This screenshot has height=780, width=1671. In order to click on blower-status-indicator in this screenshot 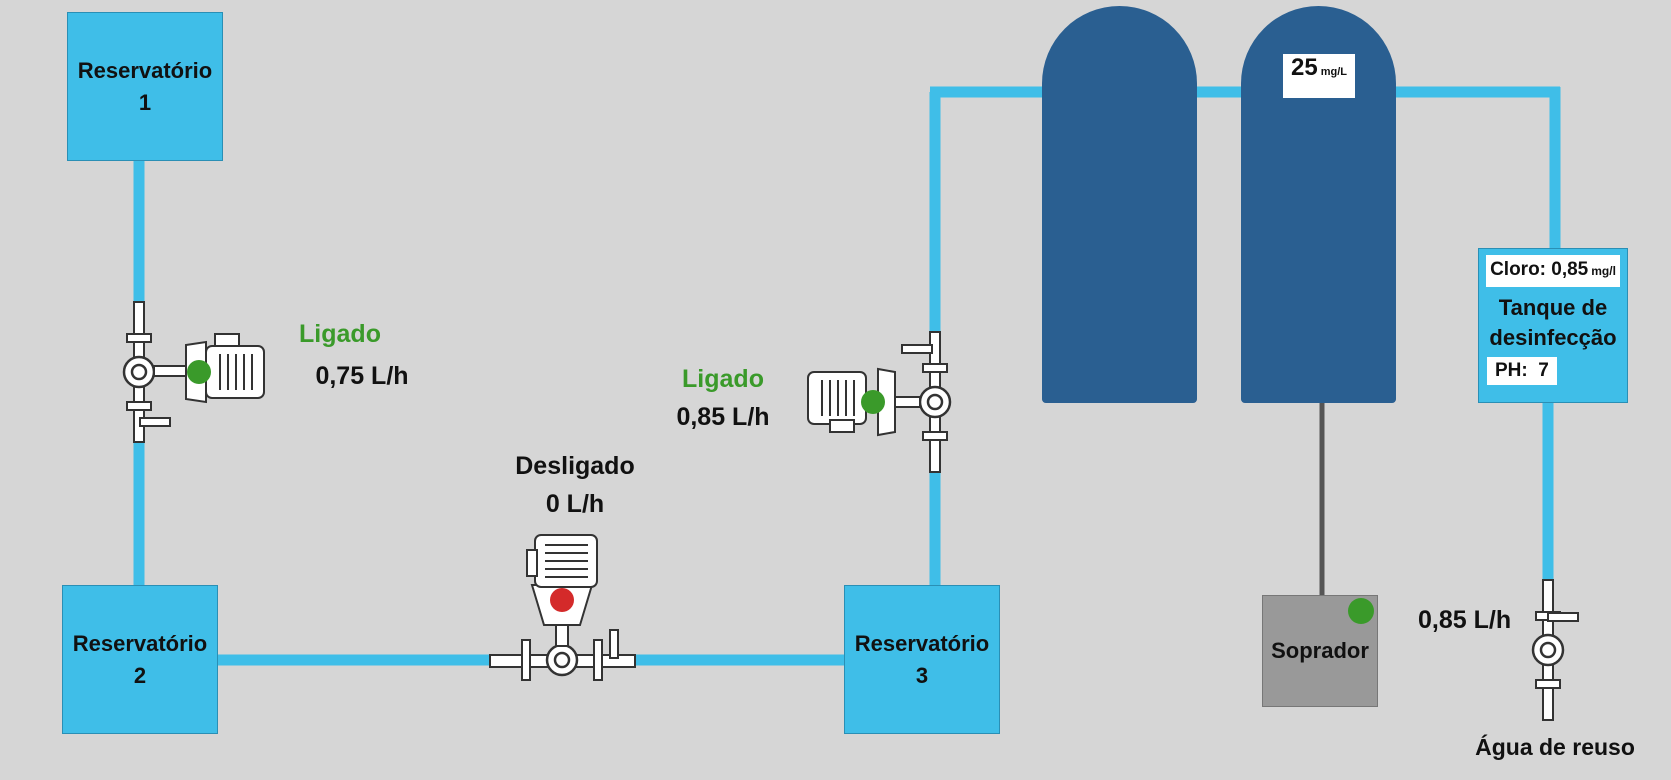, I will do `click(1361, 611)`.